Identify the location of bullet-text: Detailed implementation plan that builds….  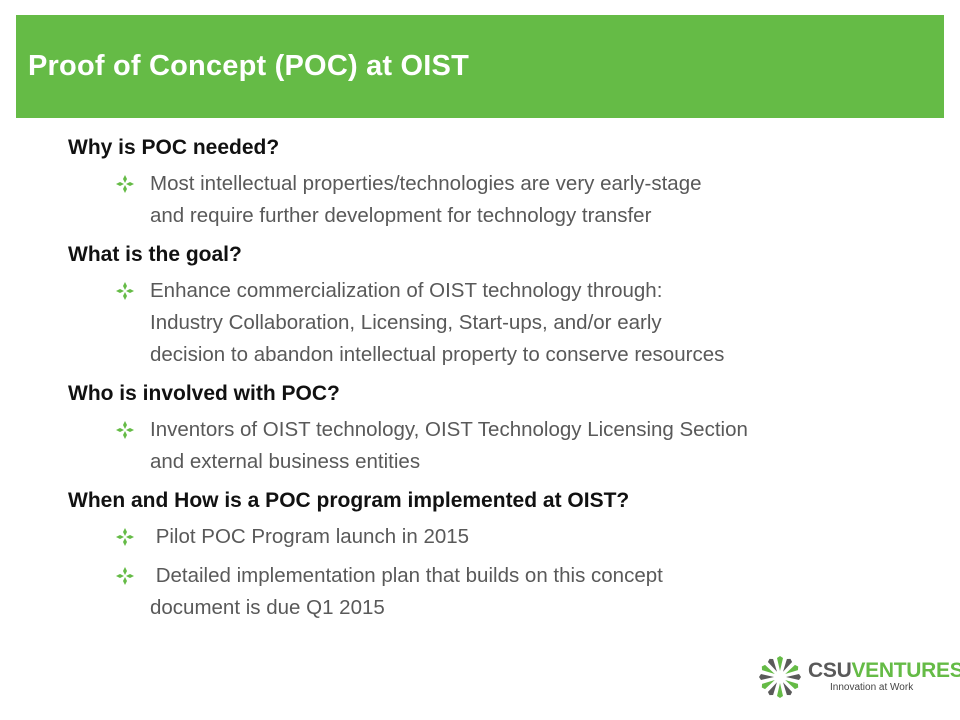
(539, 592).